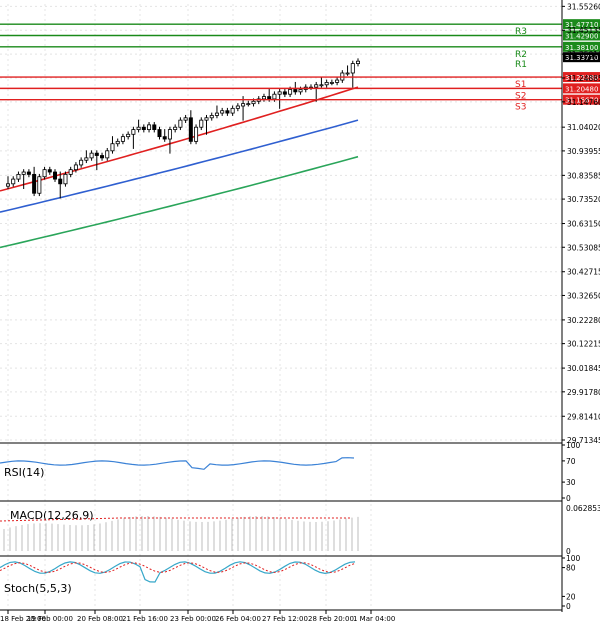  Describe the element at coordinates (583, 440) in the screenshot. I see `y-tick-label: 29.71345` at that location.